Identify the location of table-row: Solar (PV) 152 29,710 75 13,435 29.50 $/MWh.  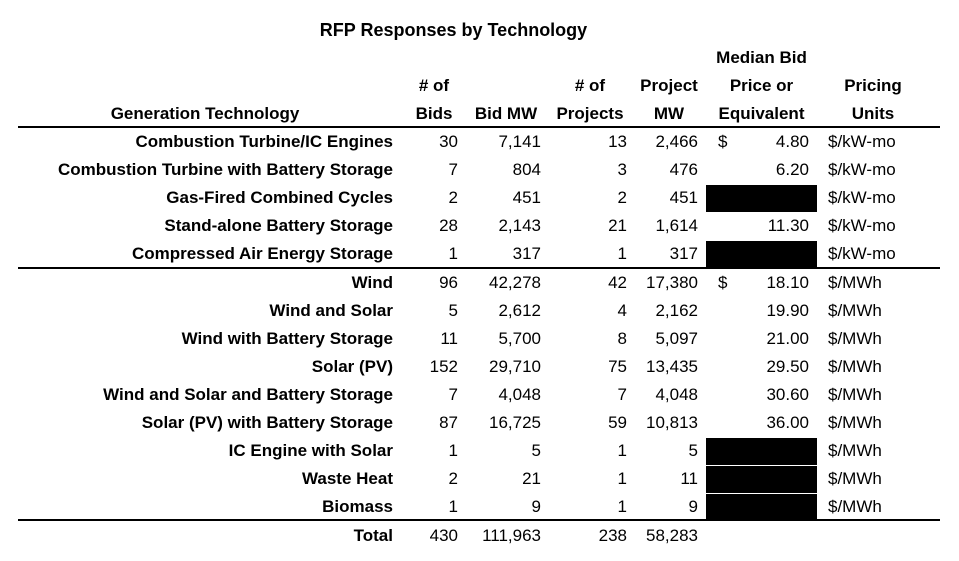
(479, 367).